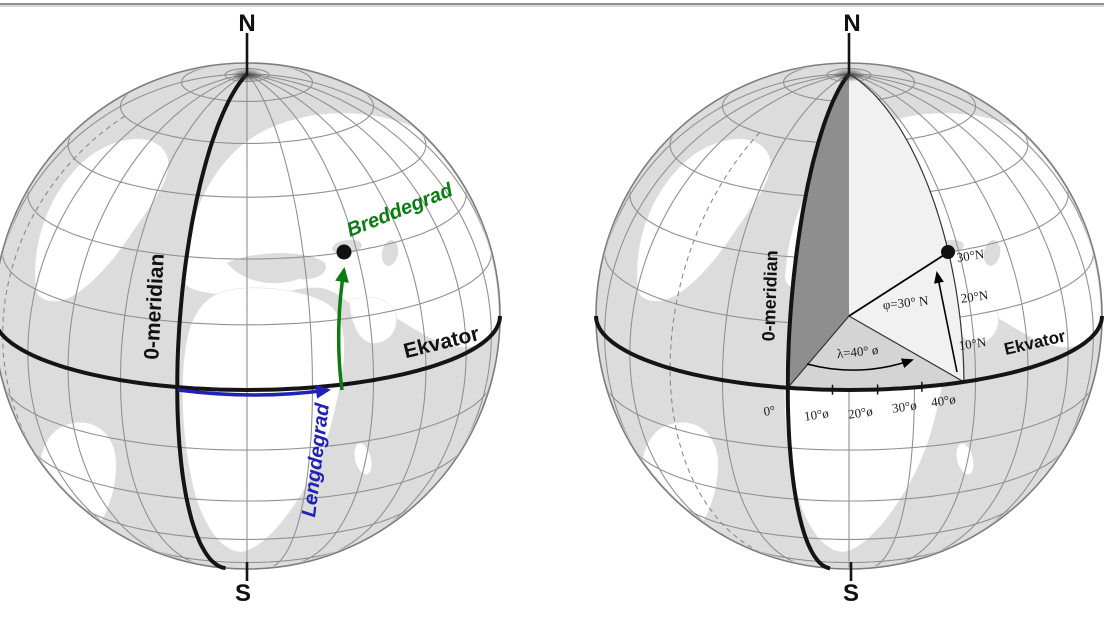 This screenshot has height=621, width=1104. I want to click on sea-caspian, so click(390, 253).